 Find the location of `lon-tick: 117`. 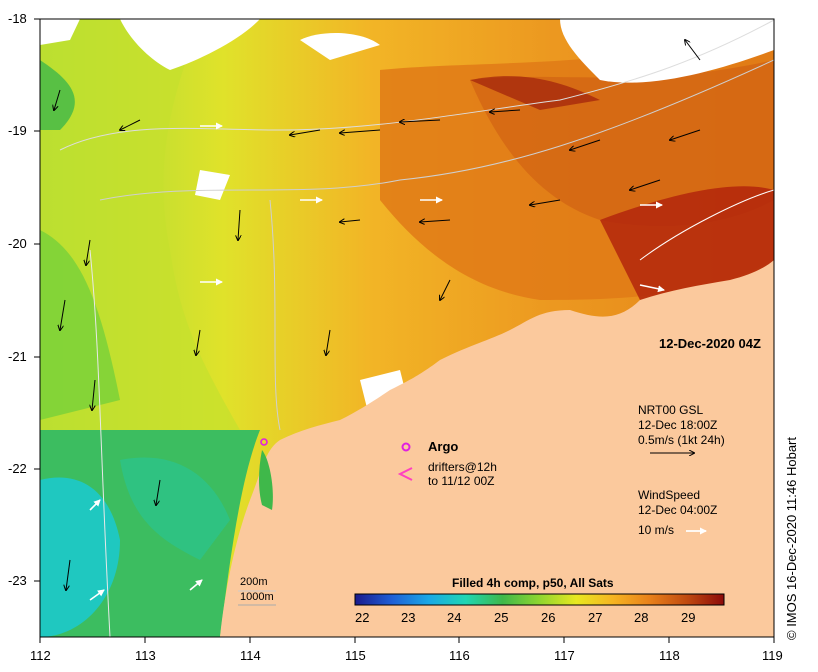

lon-tick: 117 is located at coordinates (564, 655).